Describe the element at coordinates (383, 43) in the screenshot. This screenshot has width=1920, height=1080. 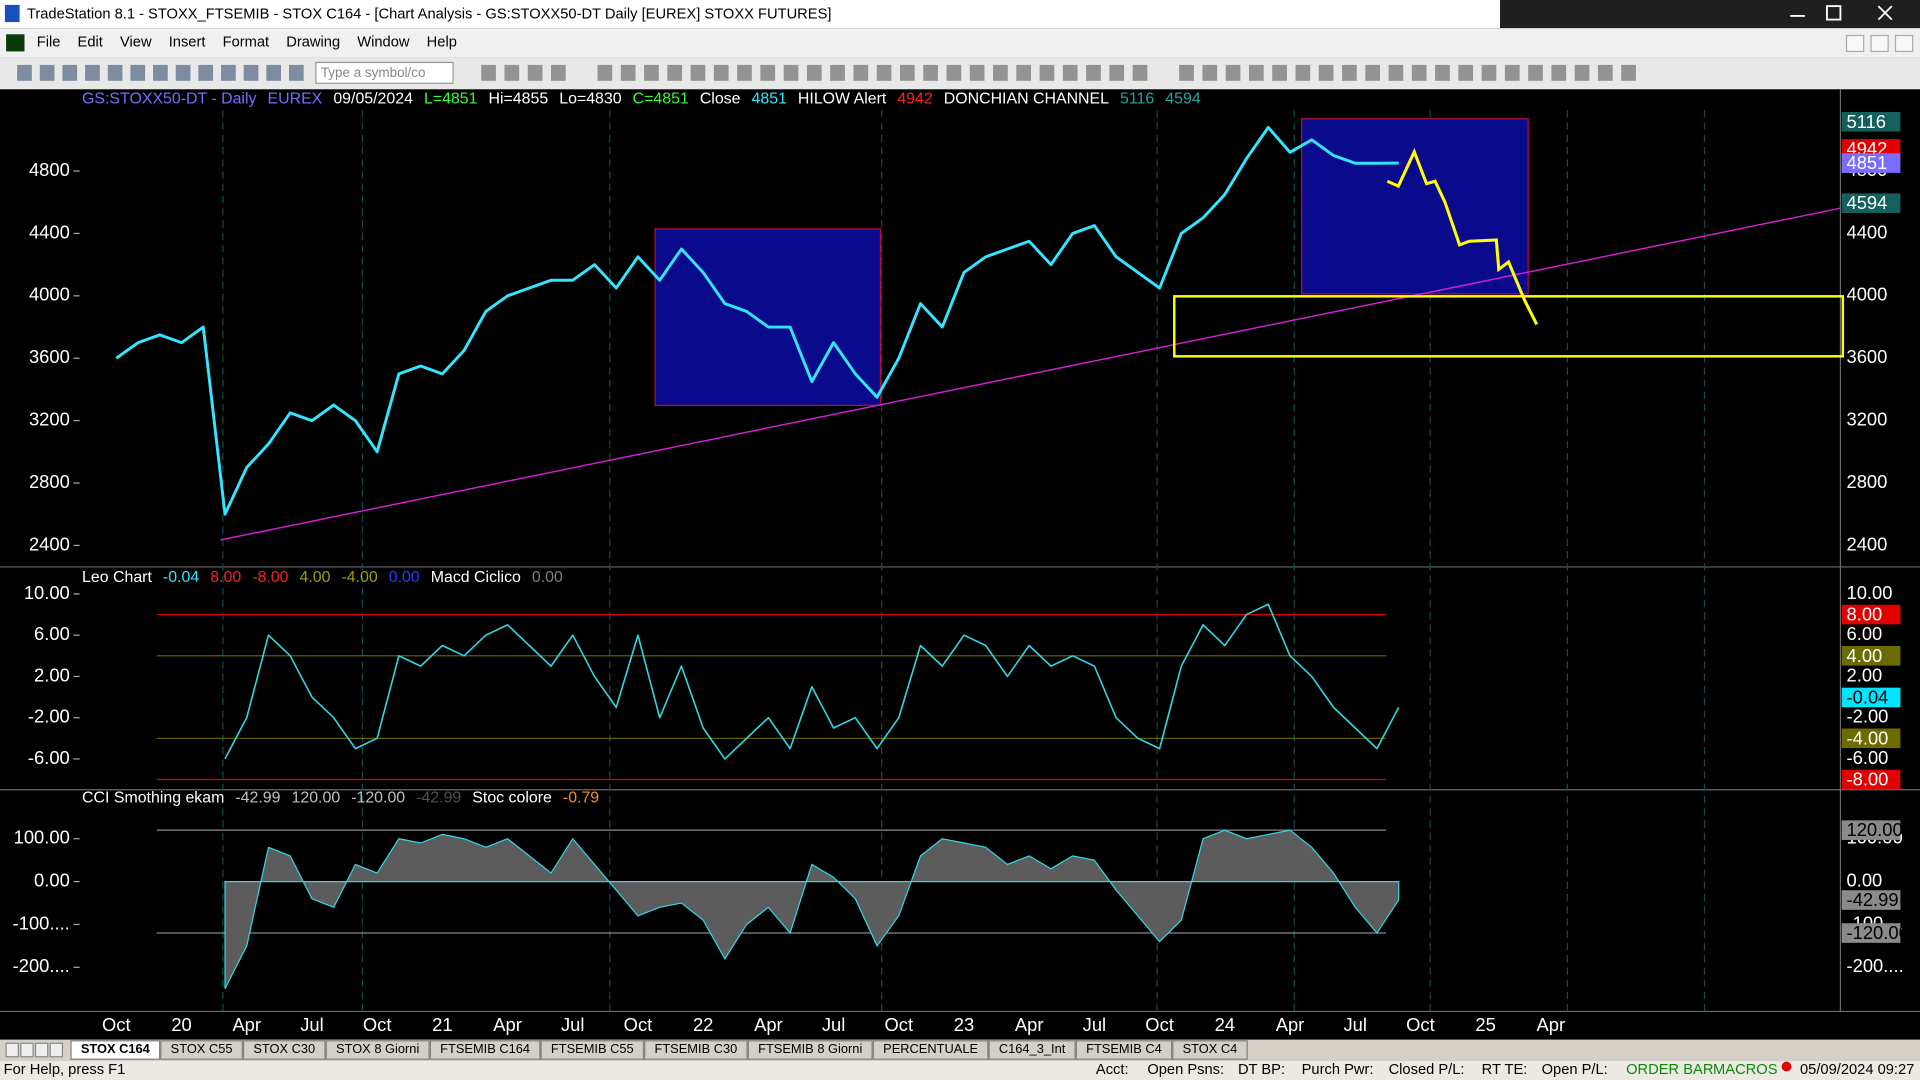
I see `menu-item: Window` at that location.